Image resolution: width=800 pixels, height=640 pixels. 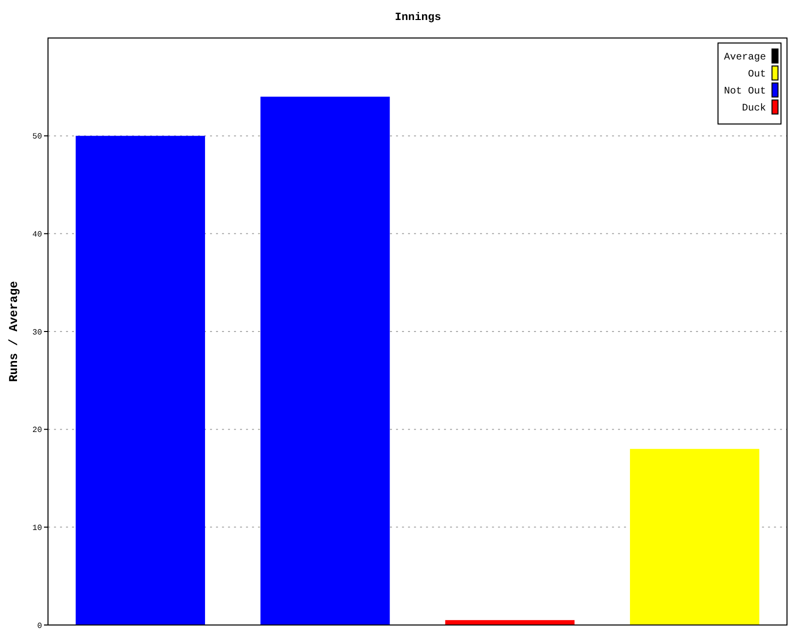 What do you see at coordinates (37, 431) in the screenshot?
I see `y-tick-label: 20` at bounding box center [37, 431].